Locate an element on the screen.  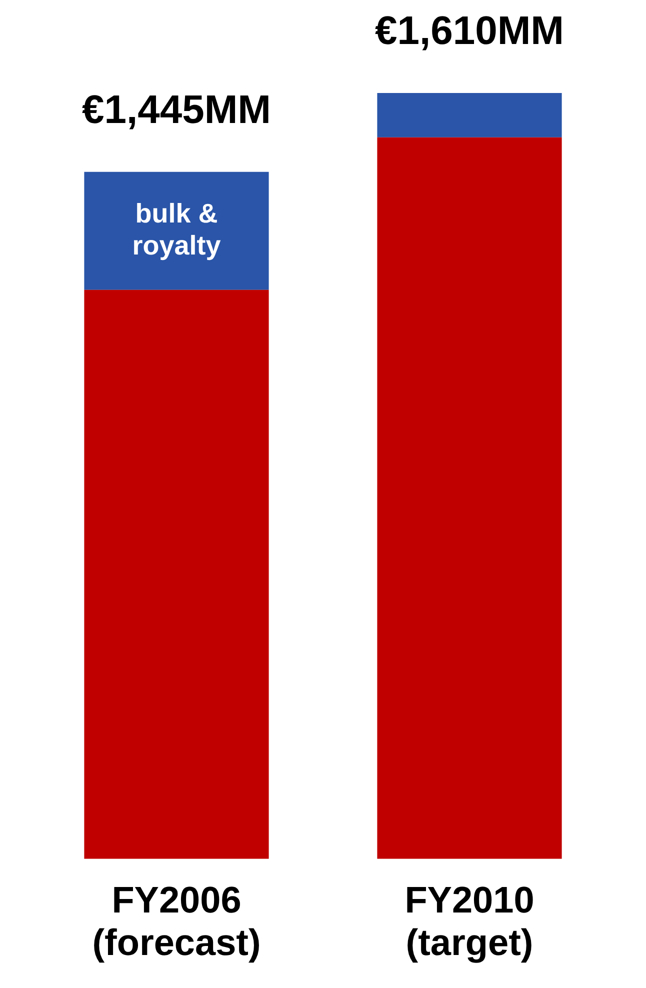
annotation: €1,445MM is located at coordinates (176, 110).